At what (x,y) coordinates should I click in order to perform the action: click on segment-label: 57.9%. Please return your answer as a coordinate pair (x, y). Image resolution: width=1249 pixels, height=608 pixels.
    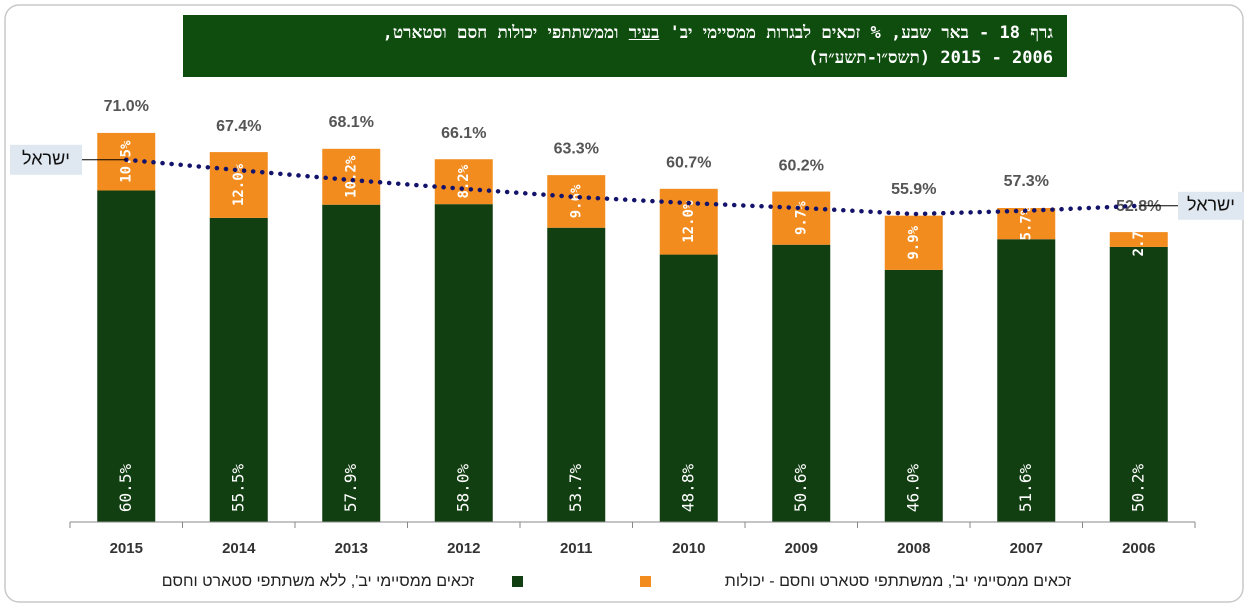
    Looking at the image, I should click on (350, 488).